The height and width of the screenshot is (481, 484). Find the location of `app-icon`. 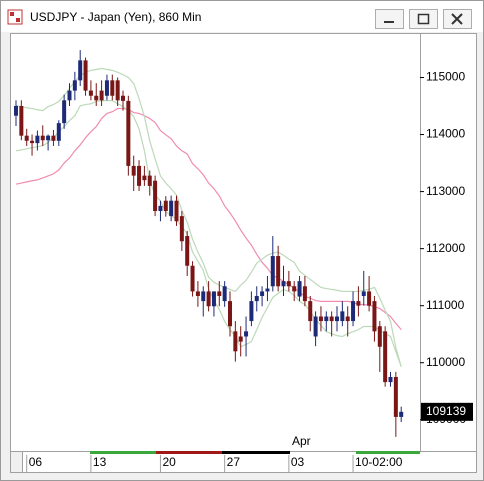

app-icon is located at coordinates (15, 17).